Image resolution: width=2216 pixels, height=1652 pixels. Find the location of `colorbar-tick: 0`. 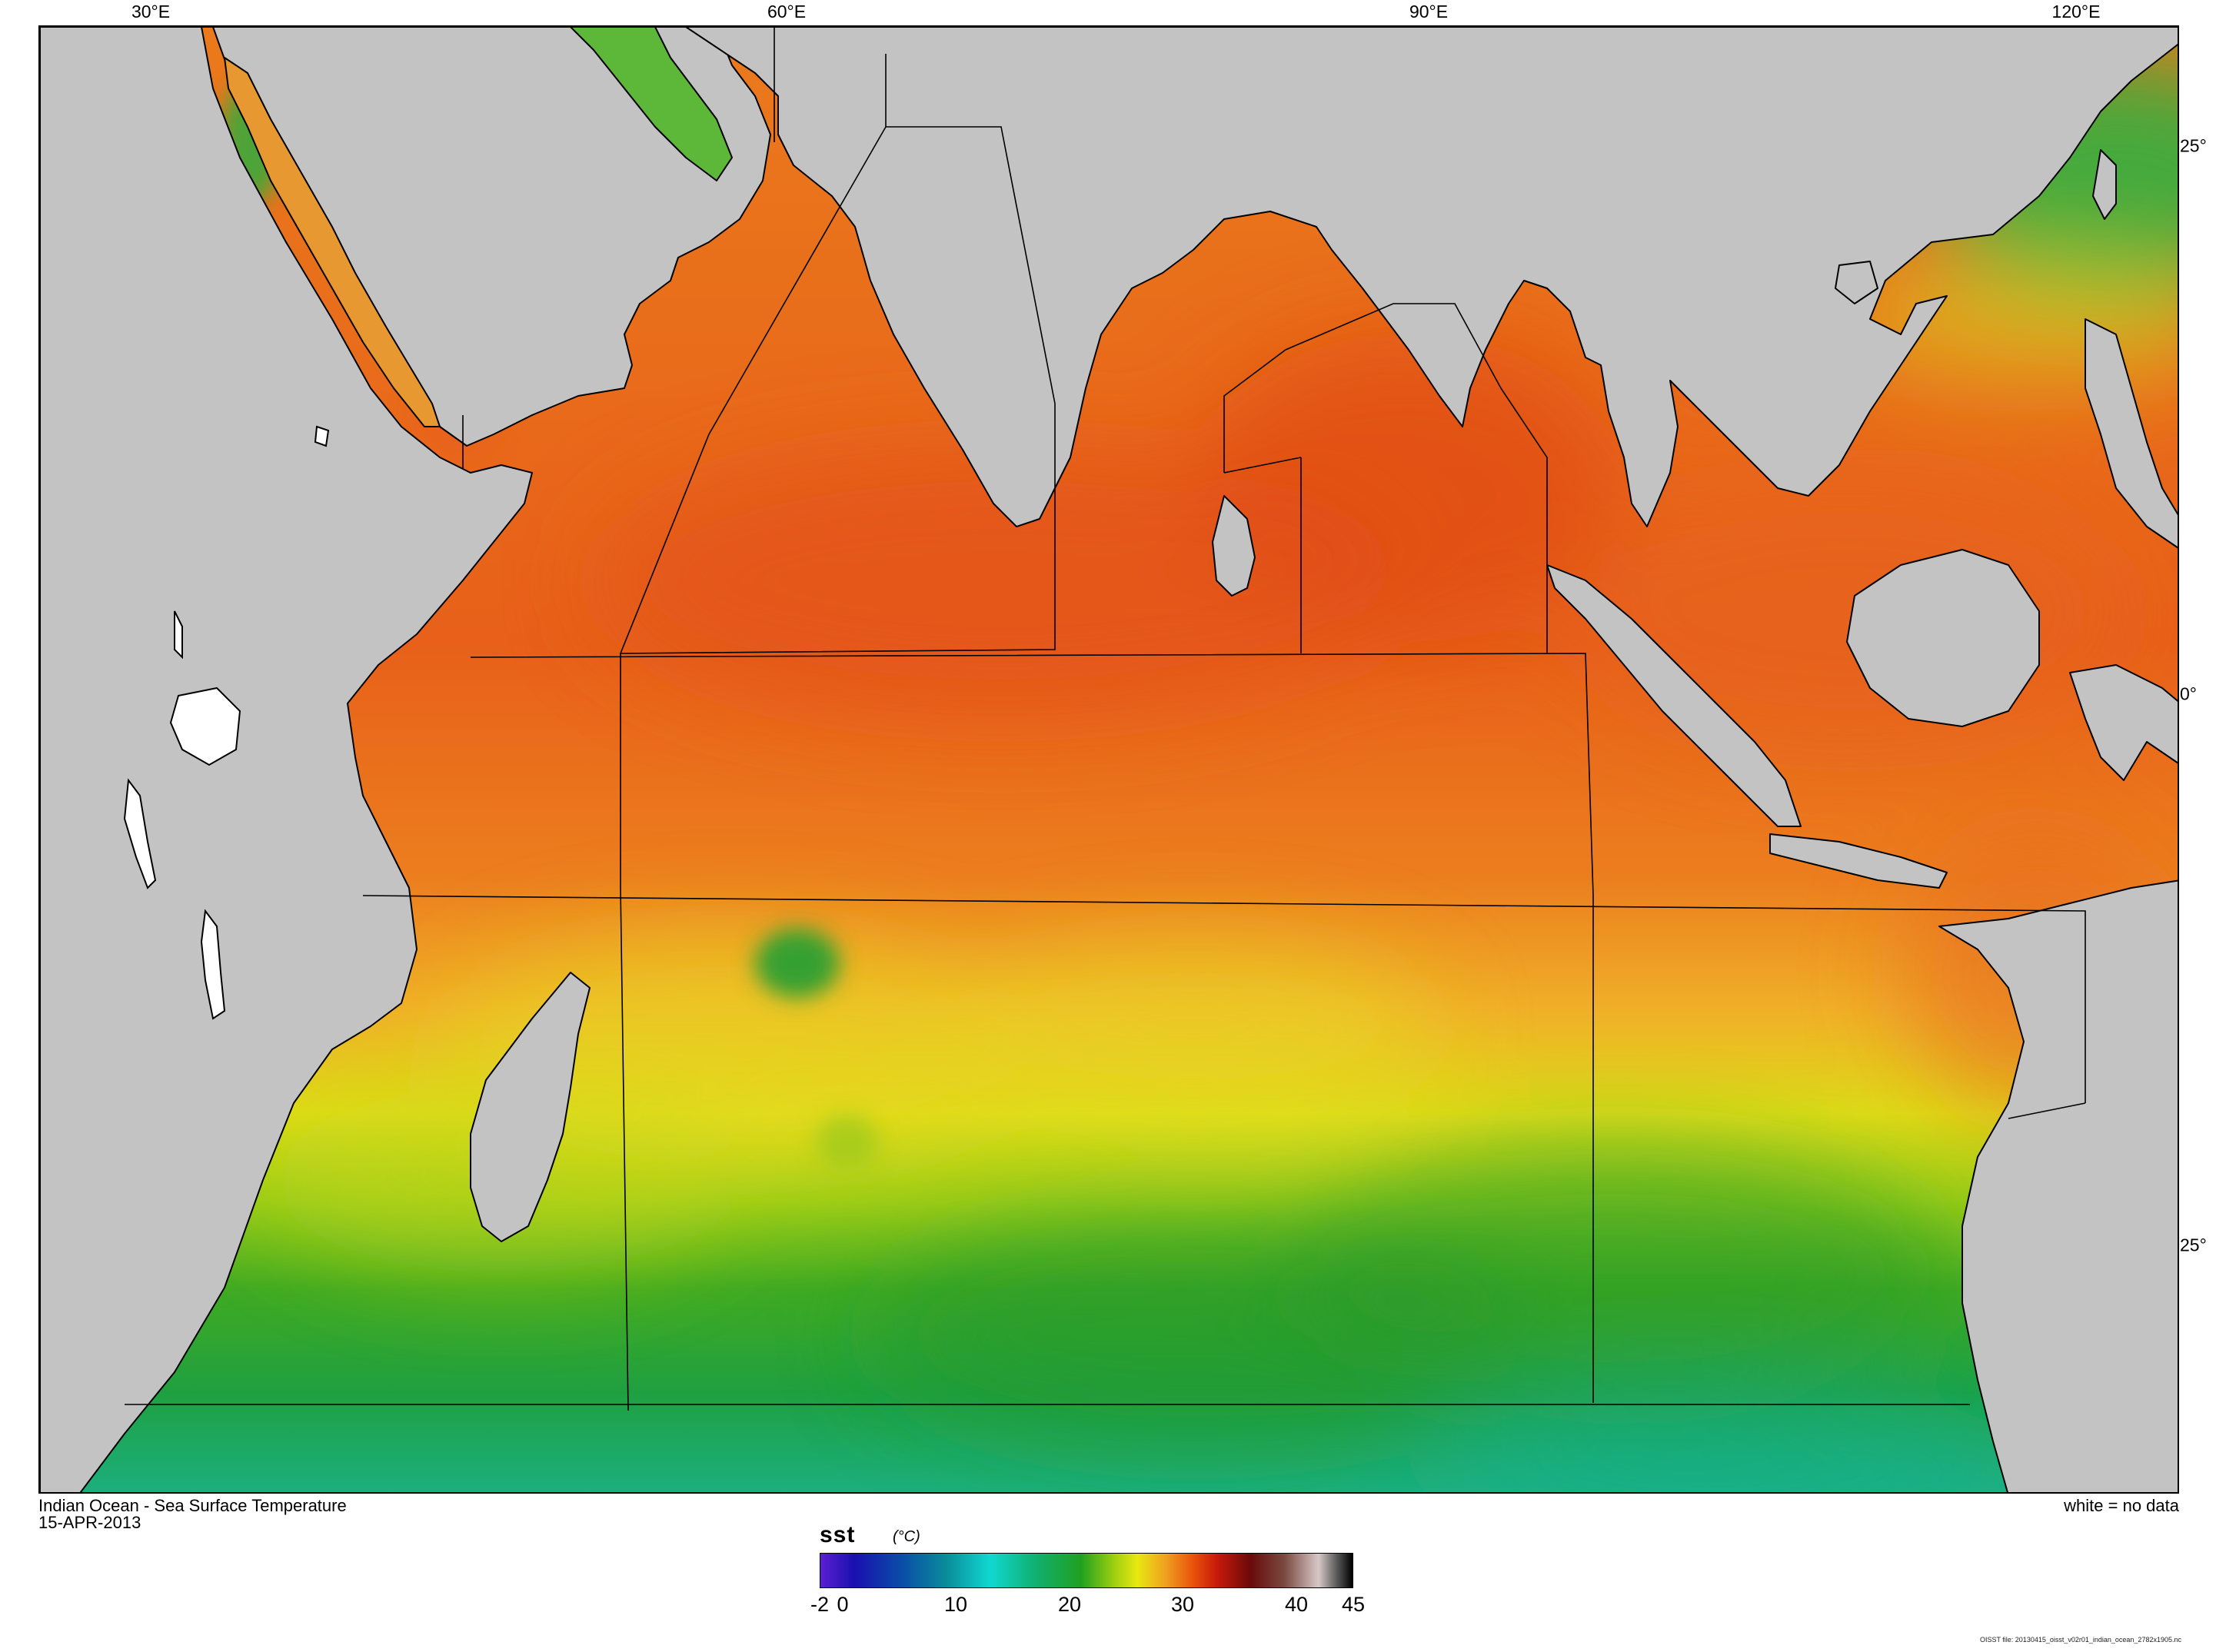

colorbar-tick: 0 is located at coordinates (843, 1604).